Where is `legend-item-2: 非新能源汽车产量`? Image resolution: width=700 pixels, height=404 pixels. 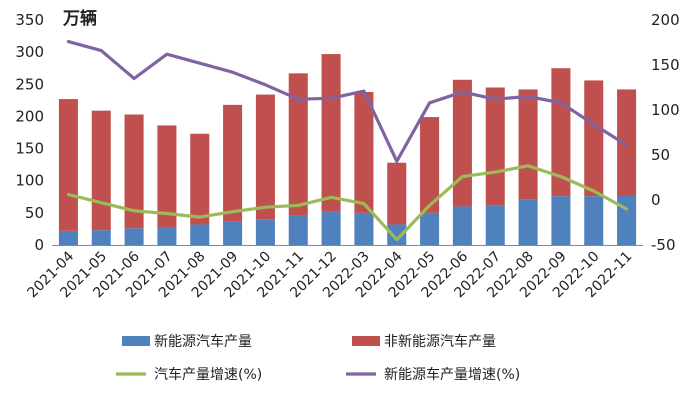
legend-item-2: 非新能源汽车产量 is located at coordinates (424, 341).